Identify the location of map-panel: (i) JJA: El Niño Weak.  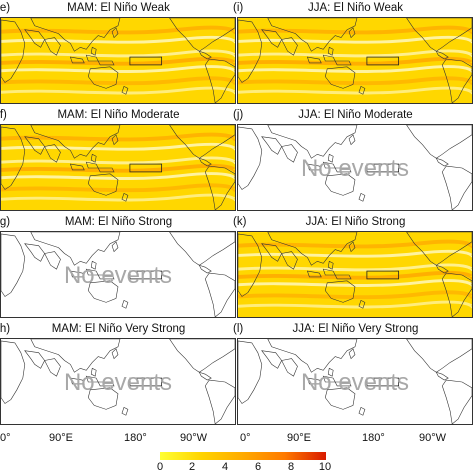
(353, 52).